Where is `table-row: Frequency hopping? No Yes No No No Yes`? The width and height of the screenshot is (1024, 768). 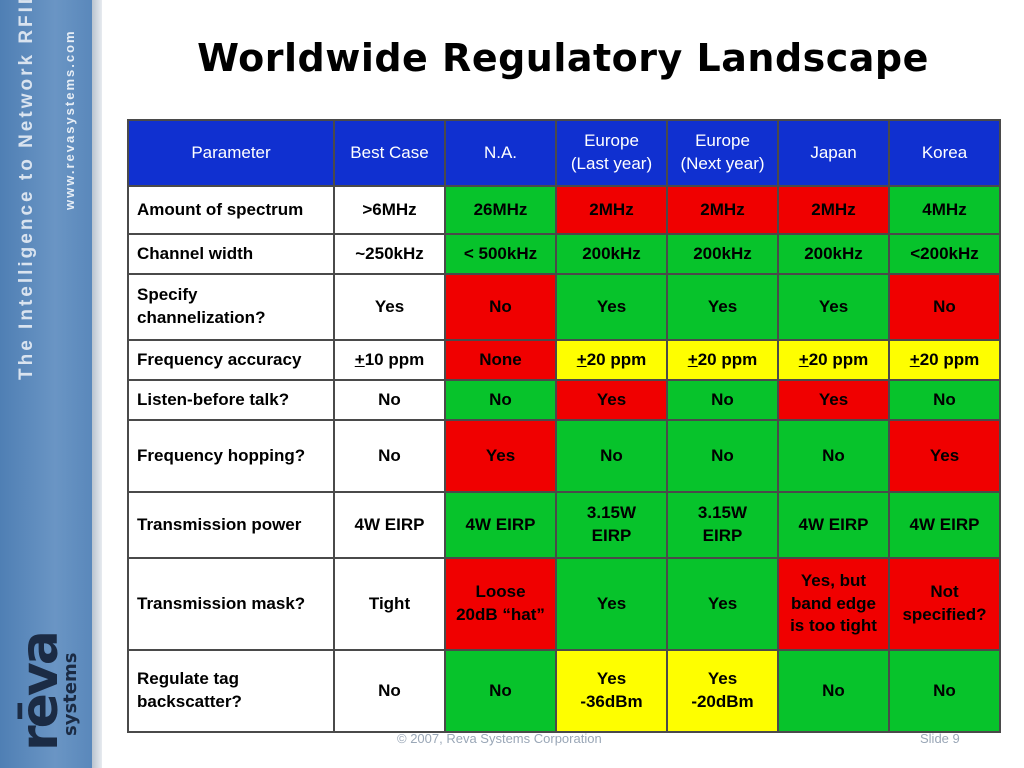
table-row: Frequency hopping? No Yes No No No Yes is located at coordinates (564, 456).